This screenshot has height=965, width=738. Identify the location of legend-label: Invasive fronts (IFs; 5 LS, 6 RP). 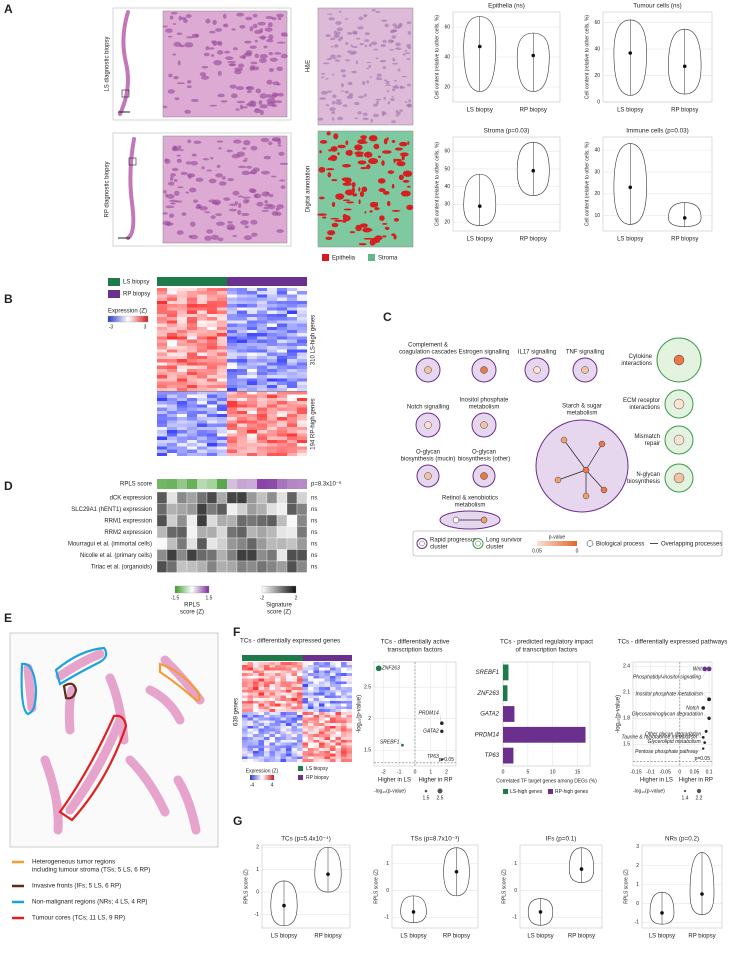
(76, 886).